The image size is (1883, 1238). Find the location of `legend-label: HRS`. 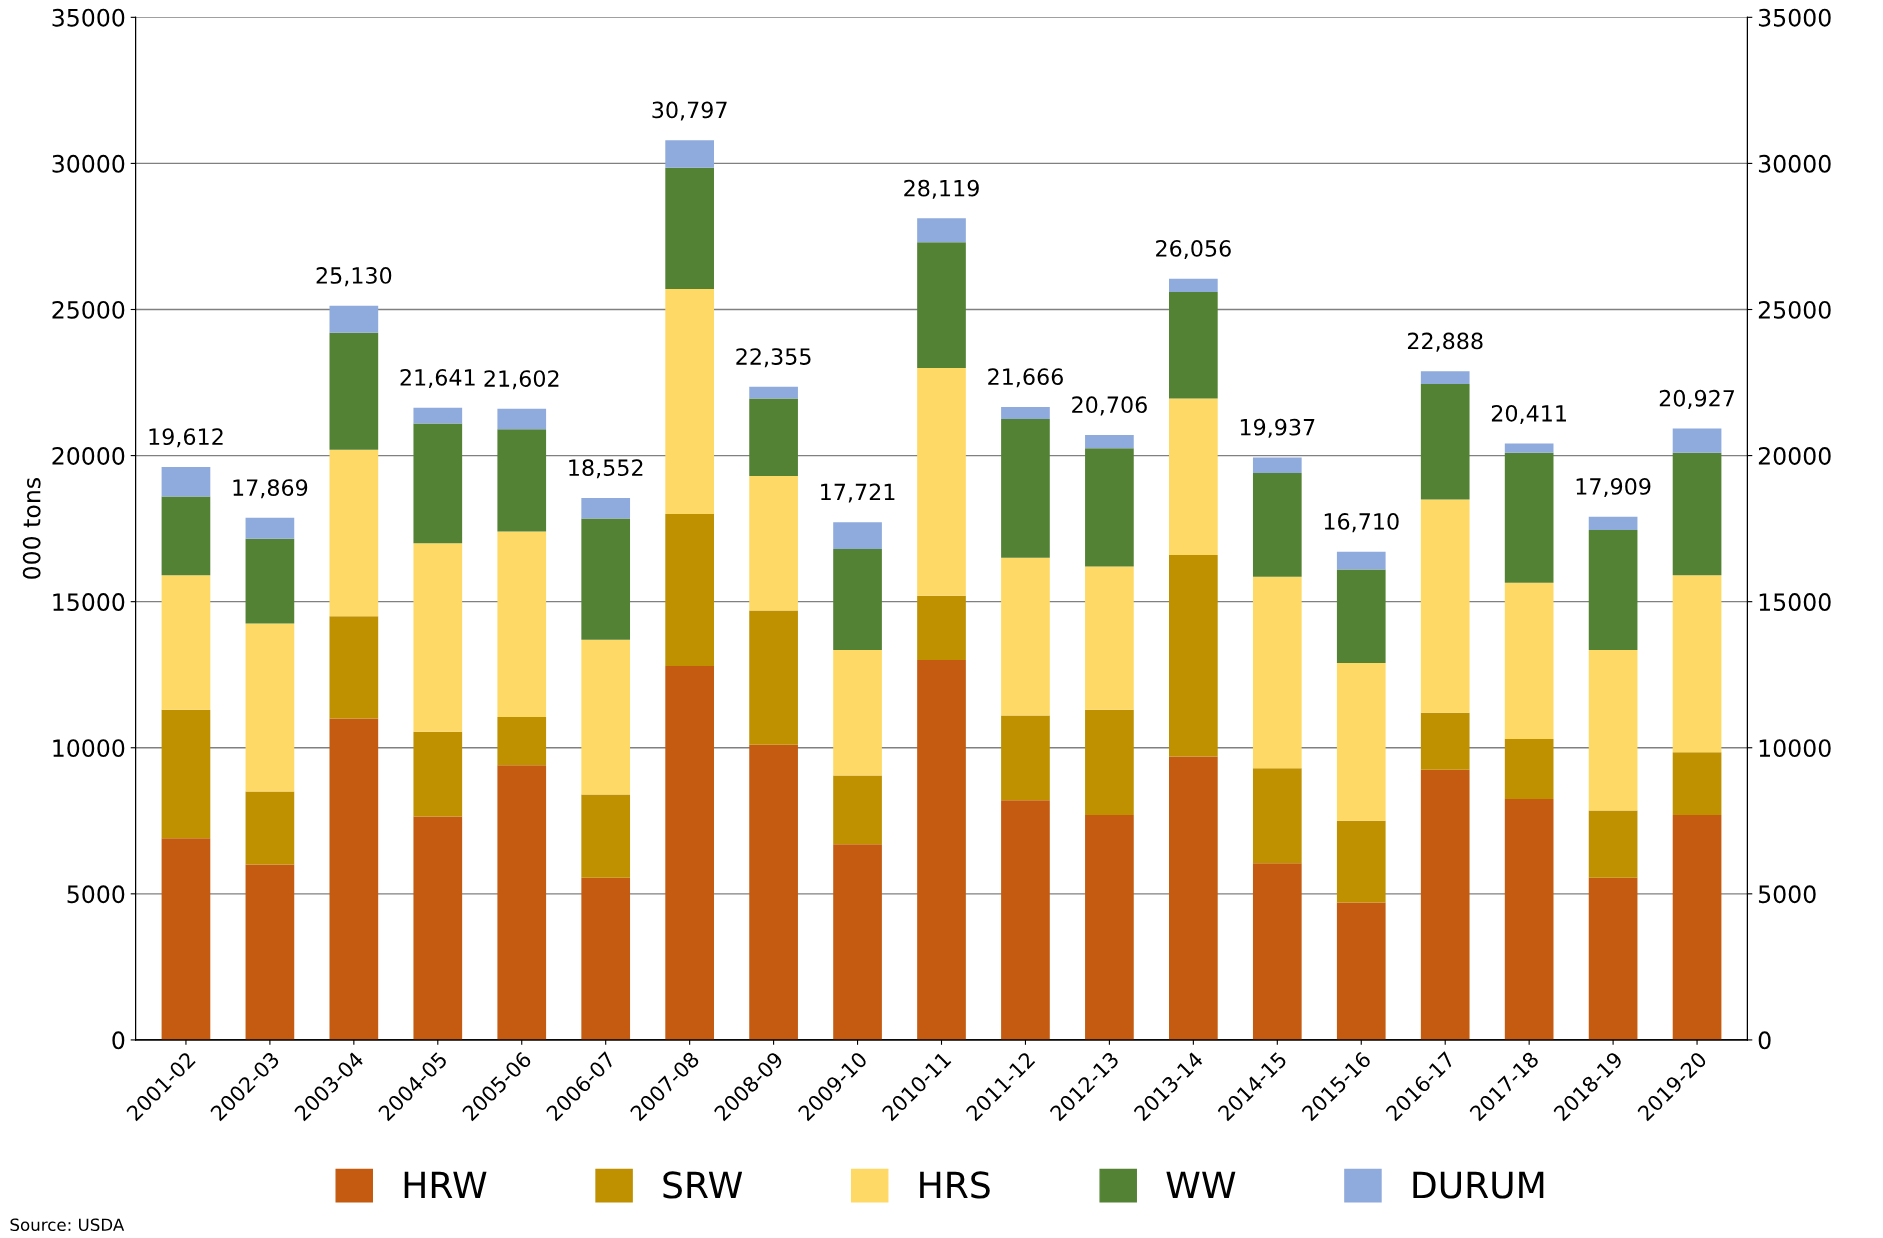

legend-label: HRS is located at coordinates (955, 1185).